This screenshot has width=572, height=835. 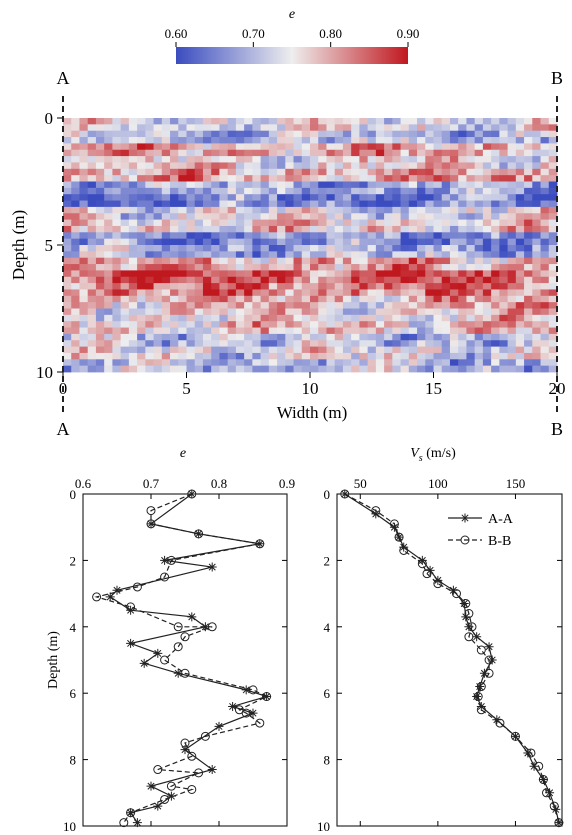 What do you see at coordinates (499, 541) in the screenshot?
I see `legend-label: B-B` at bounding box center [499, 541].